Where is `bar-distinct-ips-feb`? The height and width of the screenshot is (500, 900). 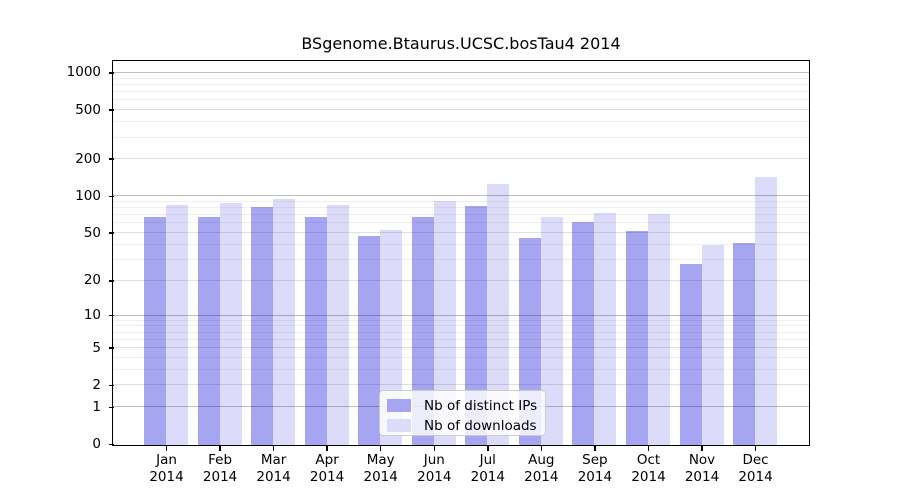
bar-distinct-ips-feb is located at coordinates (208, 331).